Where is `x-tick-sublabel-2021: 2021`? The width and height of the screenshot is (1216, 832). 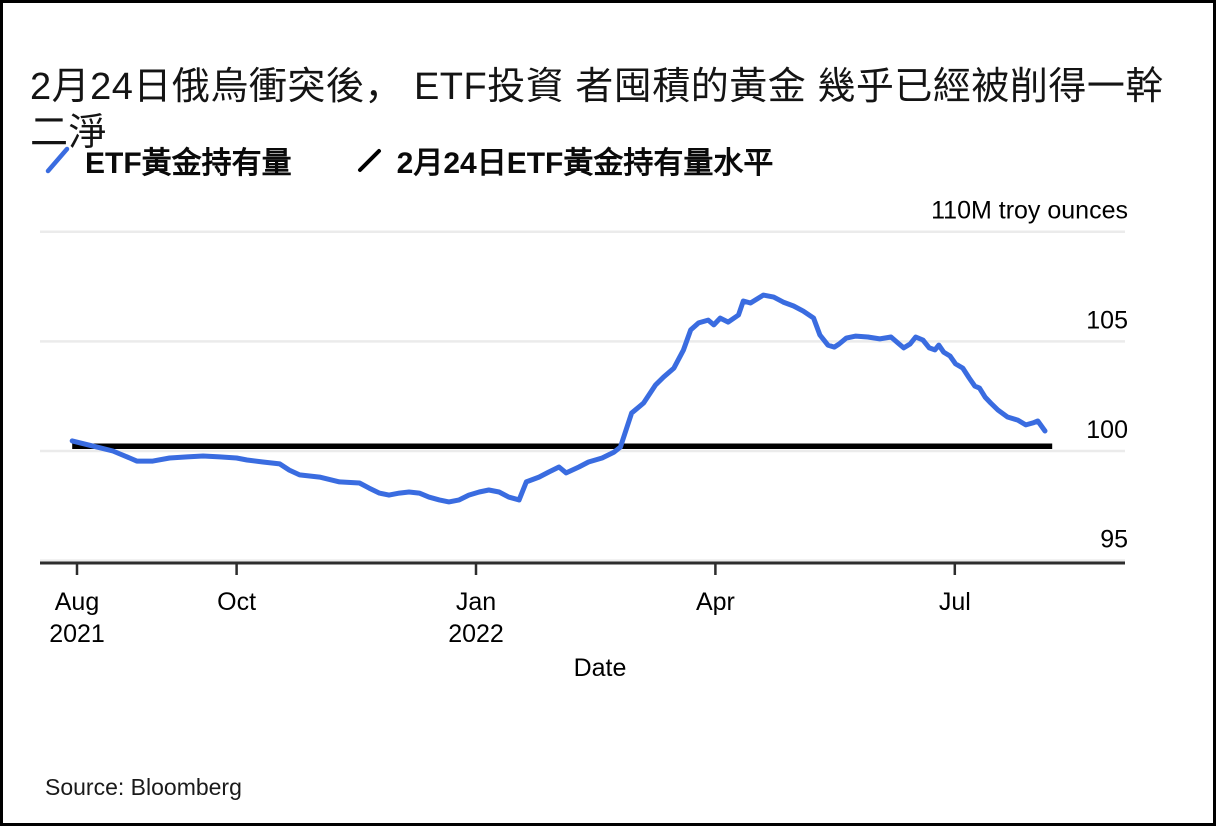
x-tick-sublabel-2021: 2021 is located at coordinates (77, 634).